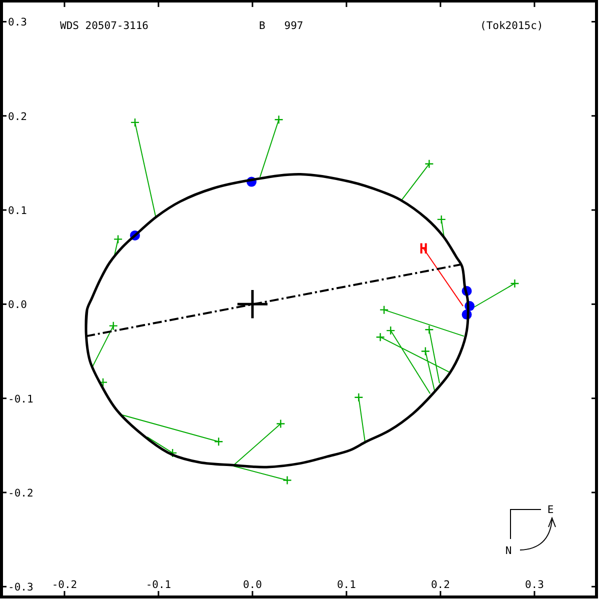 This screenshot has height=600, width=600. What do you see at coordinates (17, 305) in the screenshot?
I see `y-tick-label: 0.0` at bounding box center [17, 305].